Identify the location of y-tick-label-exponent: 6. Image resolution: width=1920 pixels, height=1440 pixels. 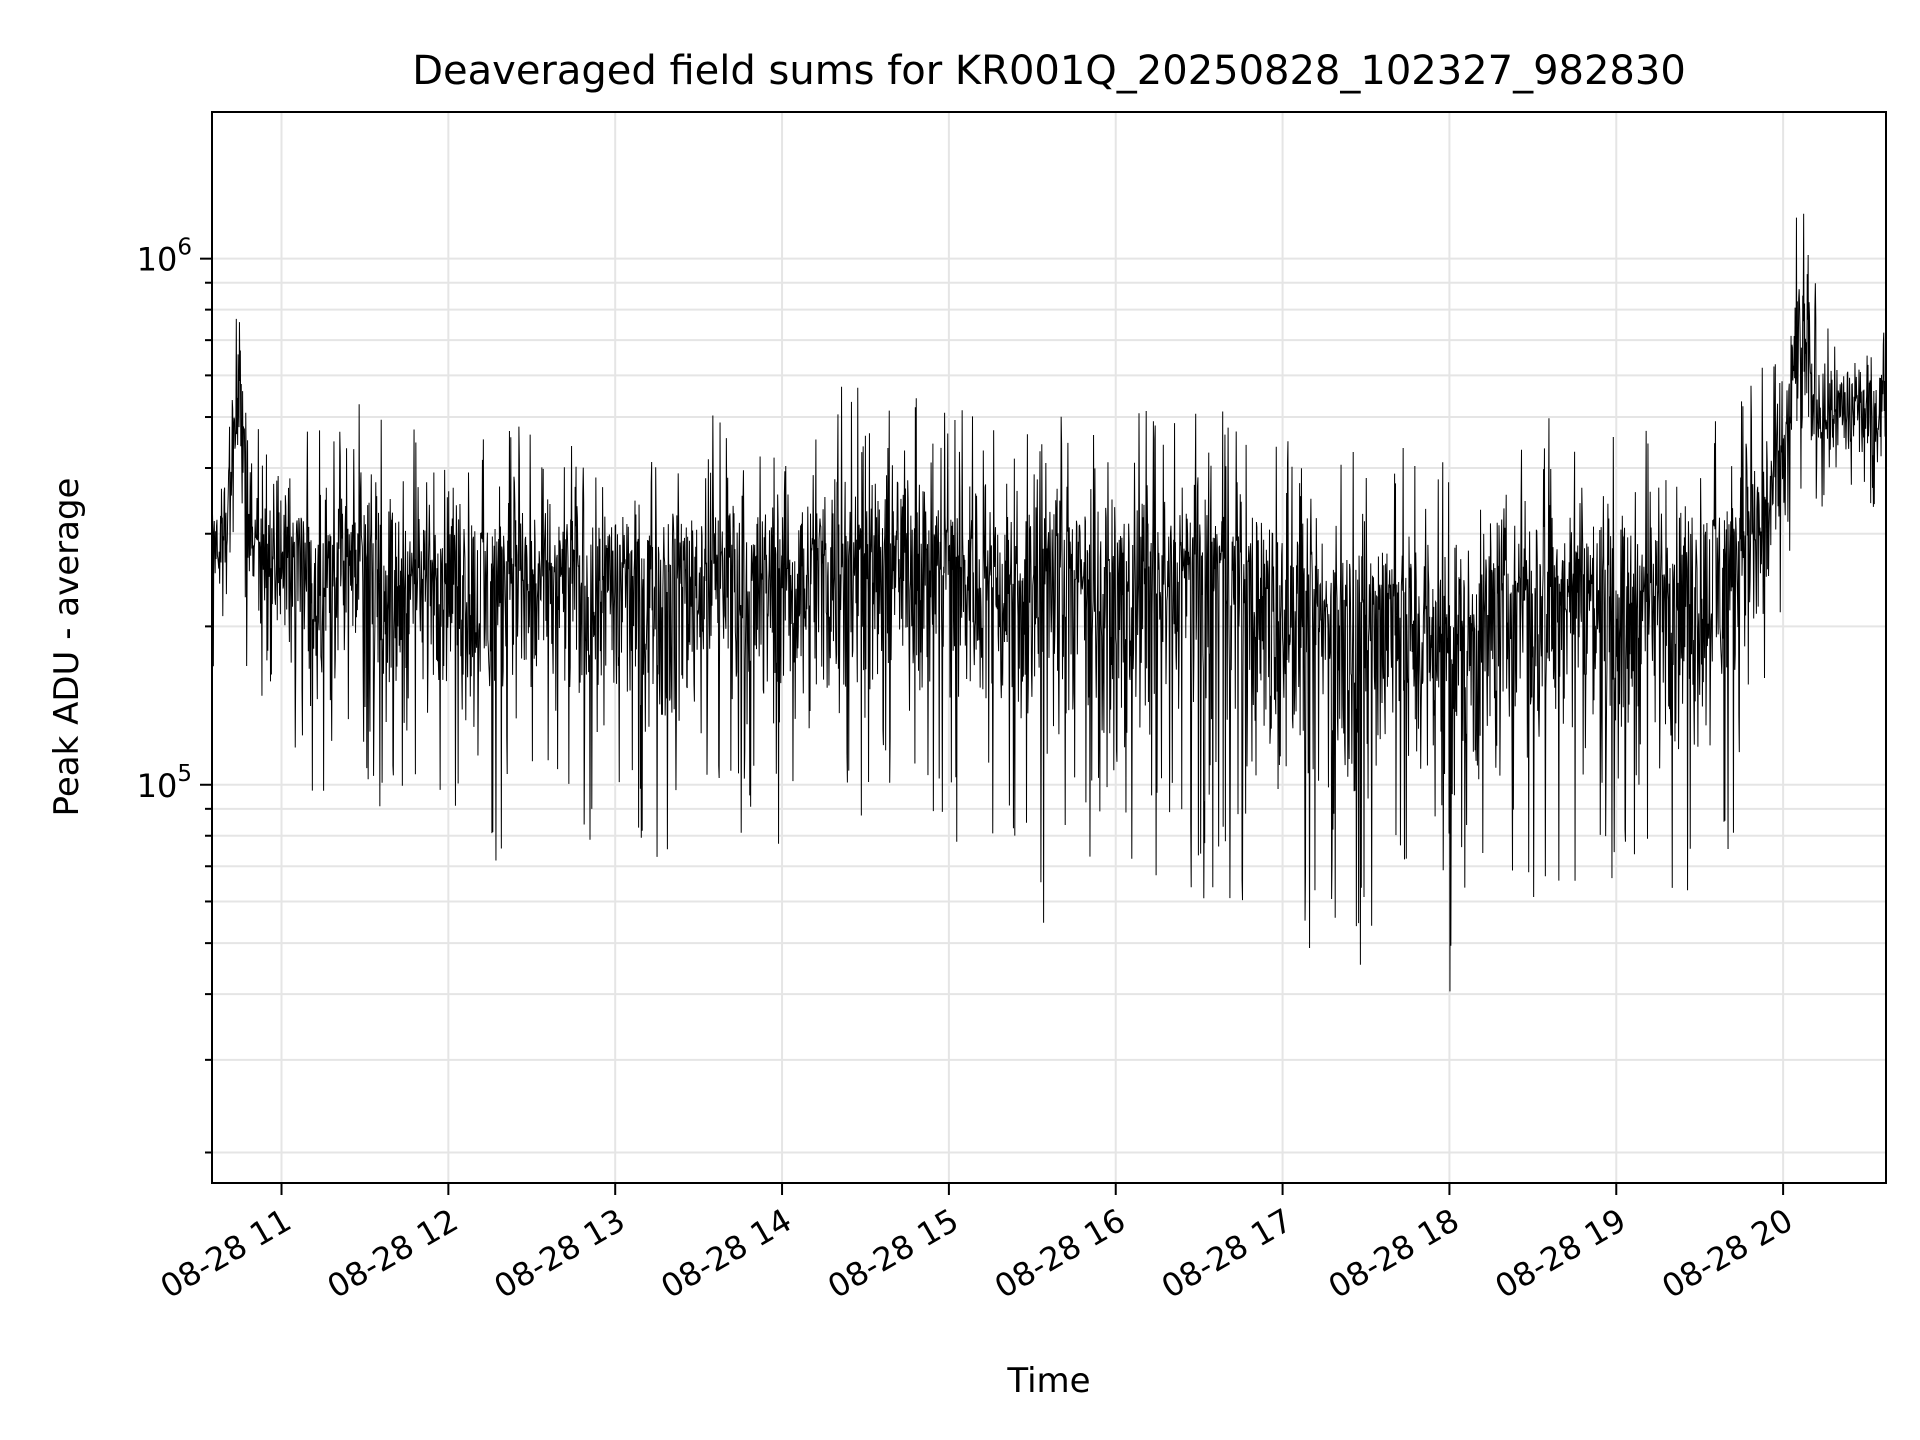
(184, 248).